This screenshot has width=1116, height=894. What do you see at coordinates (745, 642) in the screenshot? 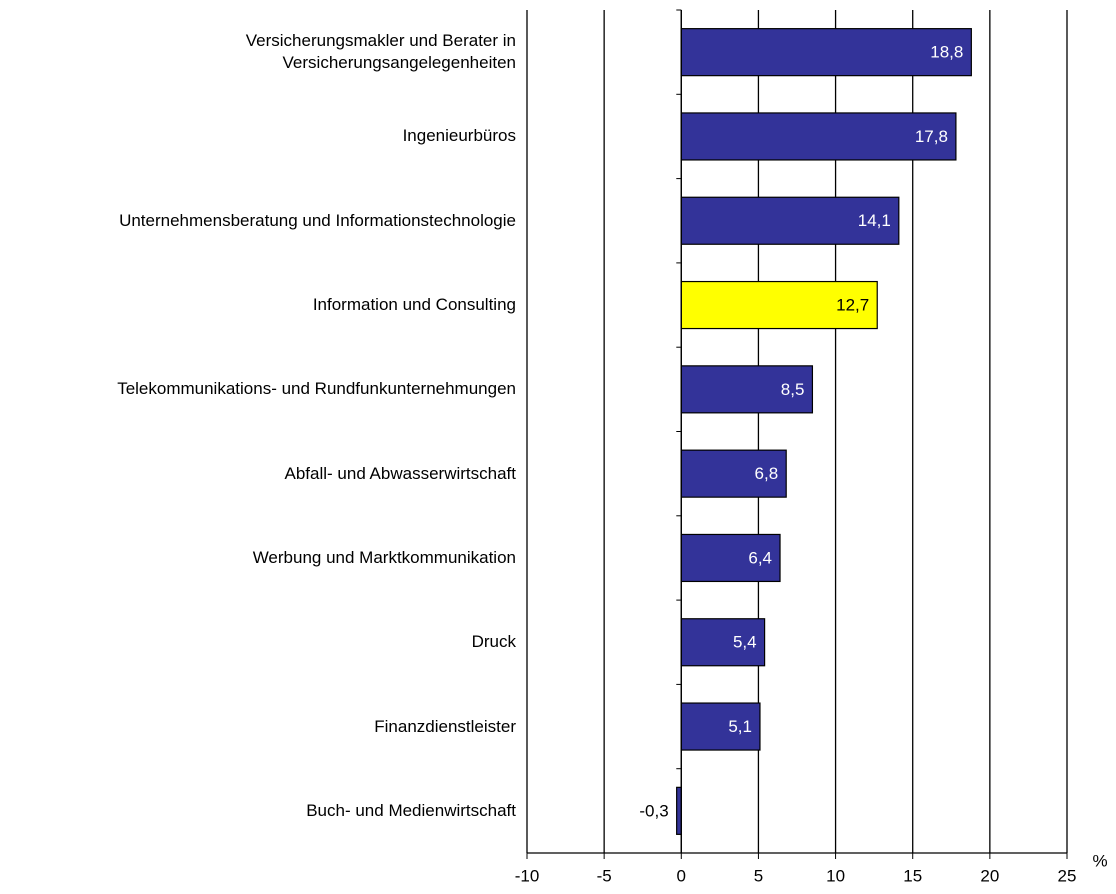
I see `value-label: 5,4` at bounding box center [745, 642].